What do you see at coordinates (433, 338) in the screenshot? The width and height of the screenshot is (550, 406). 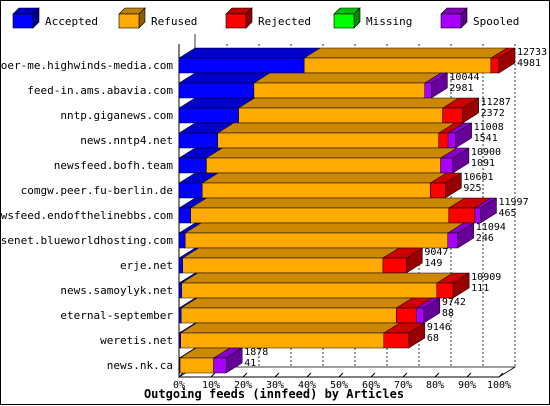 I see `accepted-value-label: 68` at bounding box center [433, 338].